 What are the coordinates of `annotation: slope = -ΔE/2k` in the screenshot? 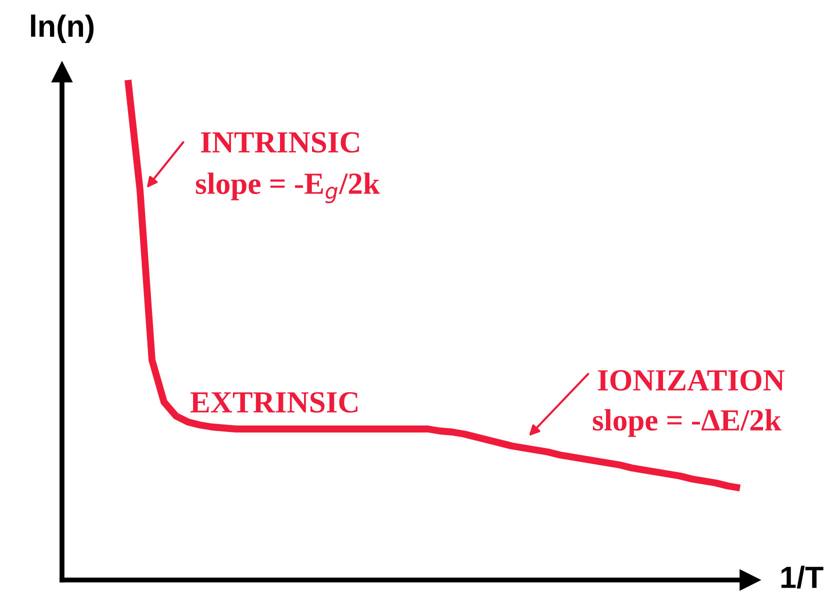 It's located at (687, 423).